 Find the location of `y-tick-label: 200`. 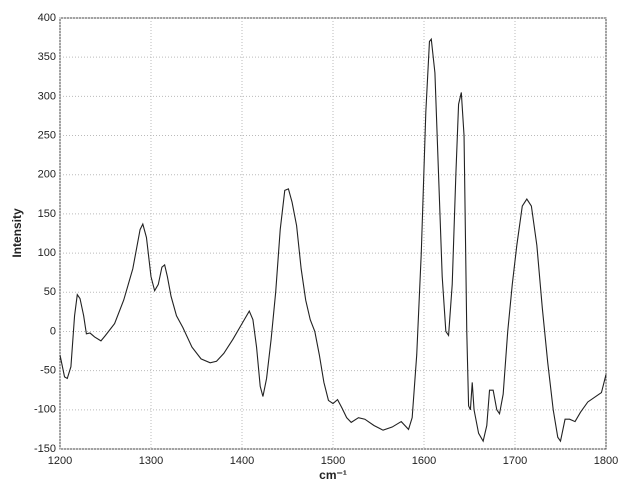

y-tick-label: 200 is located at coordinates (47, 175).